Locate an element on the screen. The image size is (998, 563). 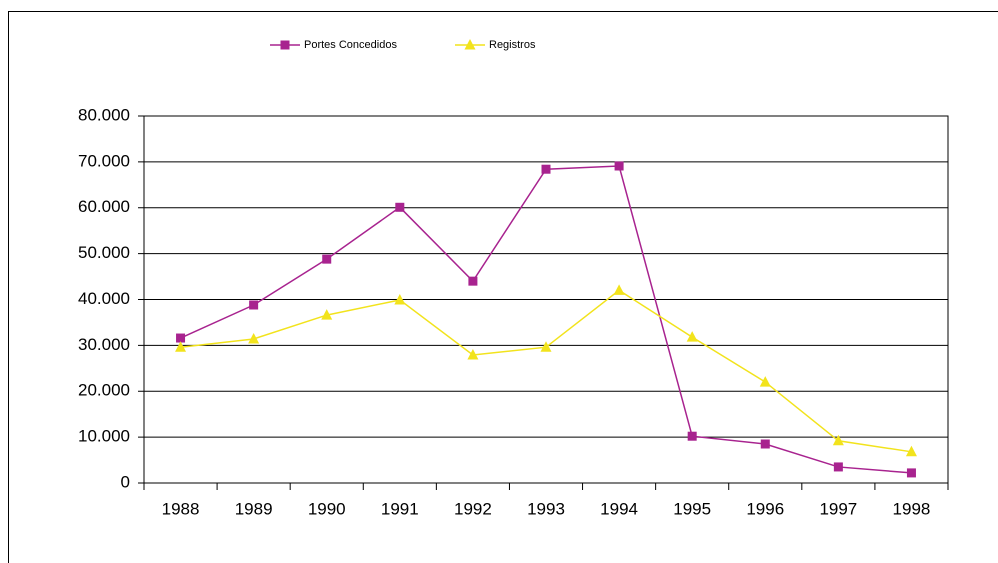
y-tick-label: 0 is located at coordinates (125, 481).